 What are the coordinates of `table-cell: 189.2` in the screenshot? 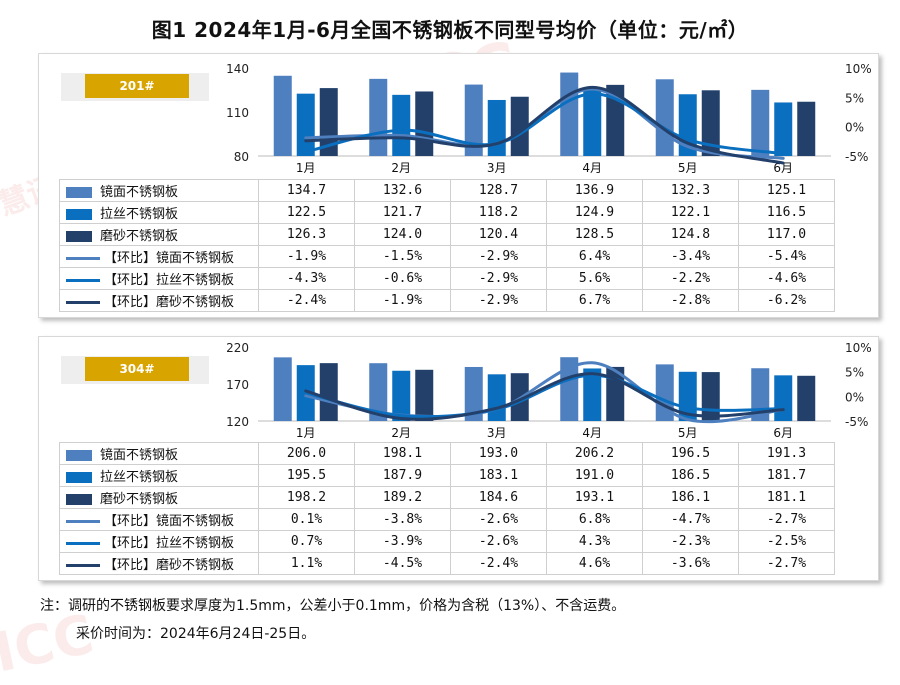 It's located at (402, 497).